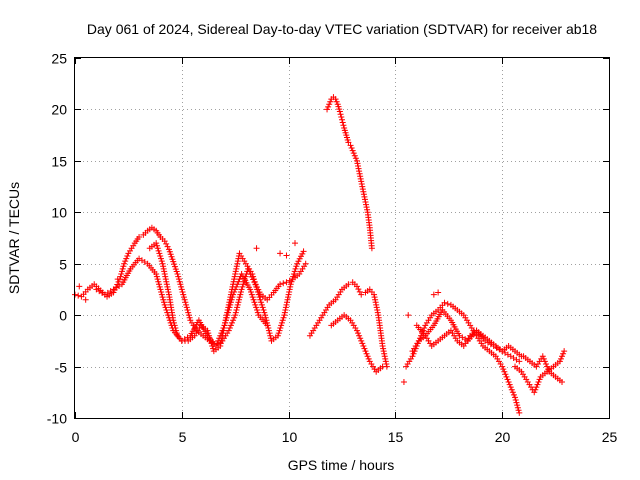 This screenshot has width=640, height=480. What do you see at coordinates (610, 437) in the screenshot?
I see `x-tick-label: 25` at bounding box center [610, 437].